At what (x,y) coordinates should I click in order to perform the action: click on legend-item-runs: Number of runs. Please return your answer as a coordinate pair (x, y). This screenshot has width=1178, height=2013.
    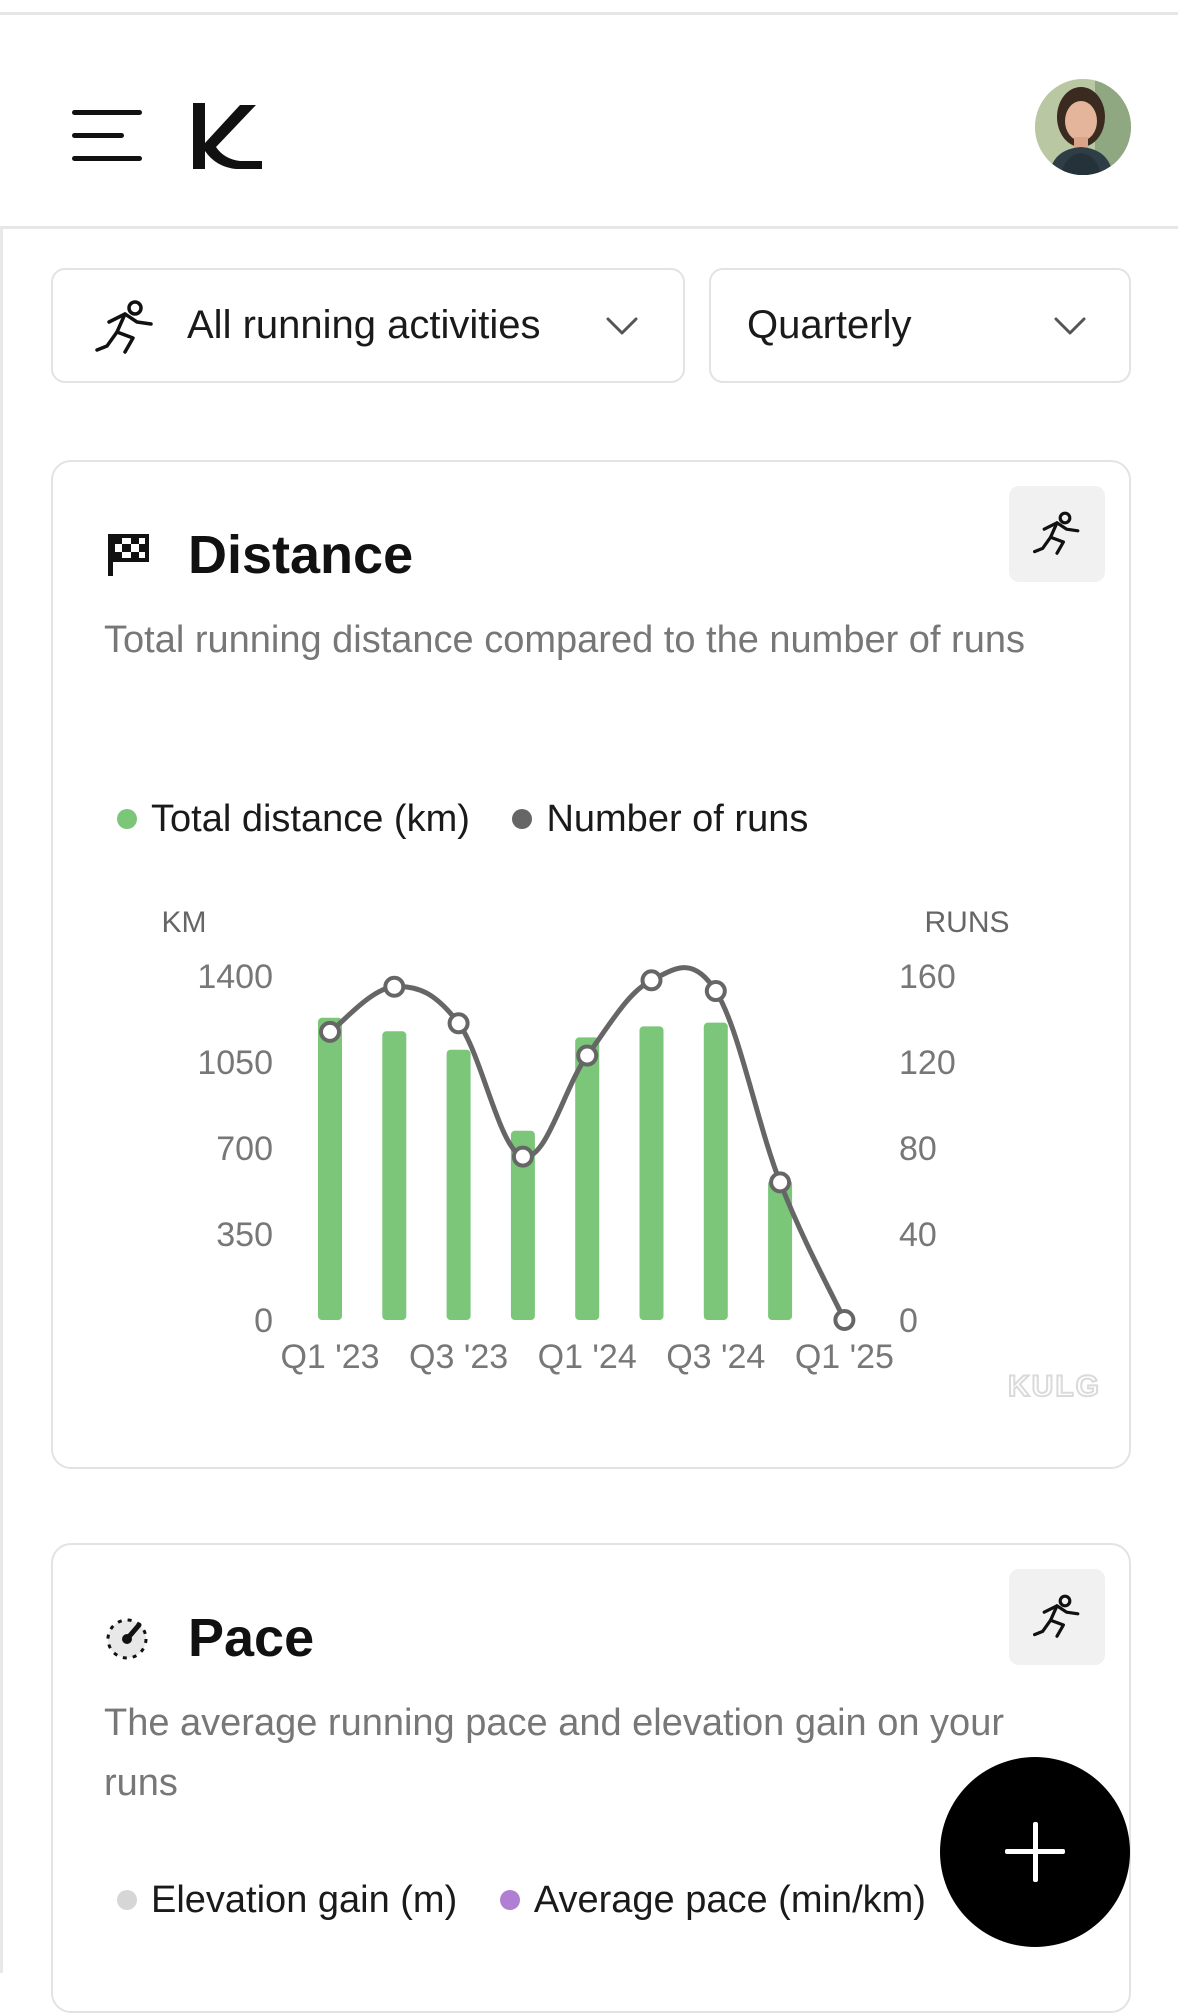
    Looking at the image, I should click on (660, 819).